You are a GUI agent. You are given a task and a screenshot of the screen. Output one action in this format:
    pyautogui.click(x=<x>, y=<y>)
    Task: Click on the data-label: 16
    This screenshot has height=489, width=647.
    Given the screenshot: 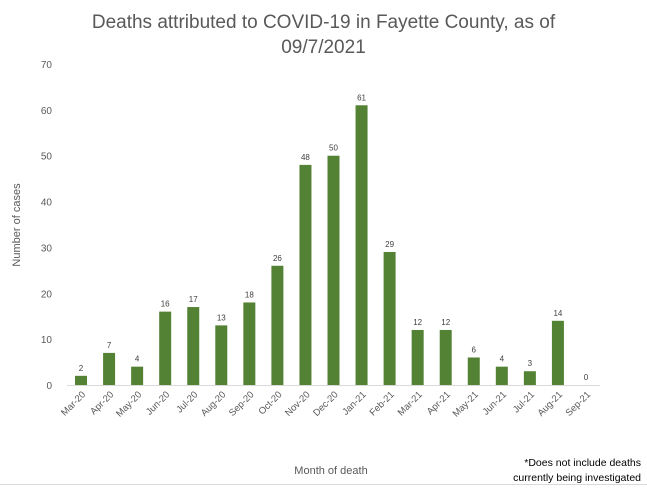 What is the action you would take?
    pyautogui.click(x=165, y=304)
    